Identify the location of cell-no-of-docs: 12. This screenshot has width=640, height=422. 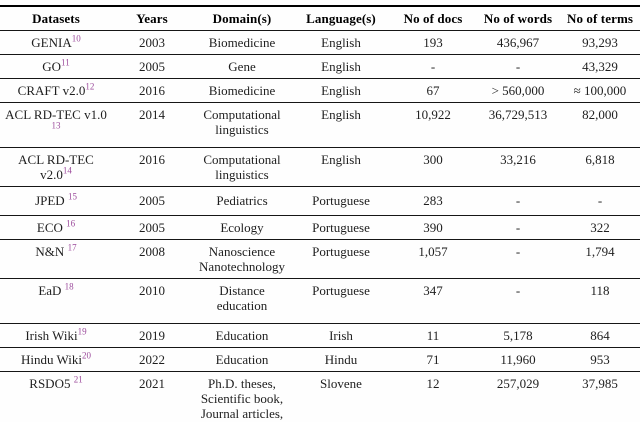
(433, 383).